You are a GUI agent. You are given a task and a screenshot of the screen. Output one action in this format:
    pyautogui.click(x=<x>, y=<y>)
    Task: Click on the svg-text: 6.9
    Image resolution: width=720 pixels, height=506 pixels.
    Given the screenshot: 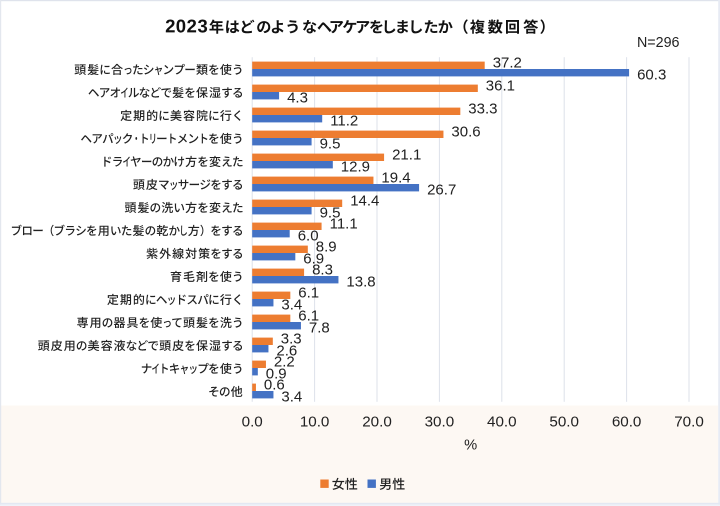 What is the action you would take?
    pyautogui.click(x=313, y=258)
    